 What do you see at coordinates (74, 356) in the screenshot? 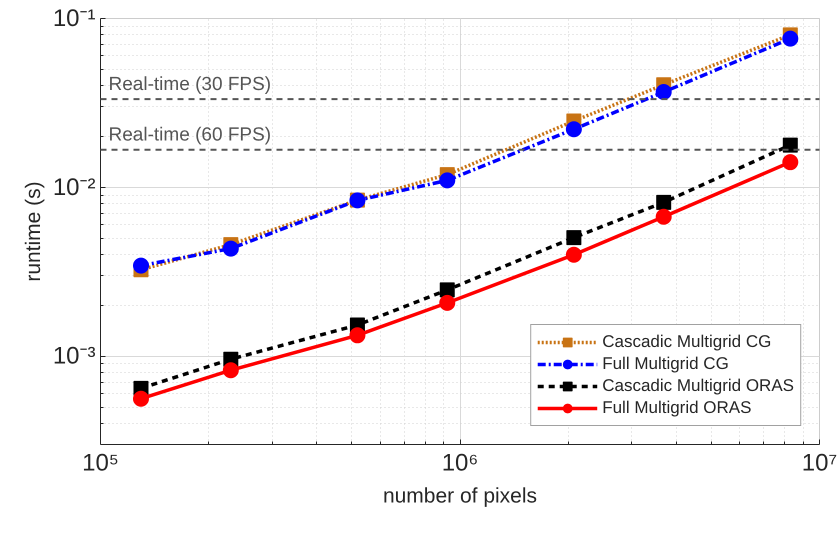
I see `y-tick-label: 10⁻³` at bounding box center [74, 356].